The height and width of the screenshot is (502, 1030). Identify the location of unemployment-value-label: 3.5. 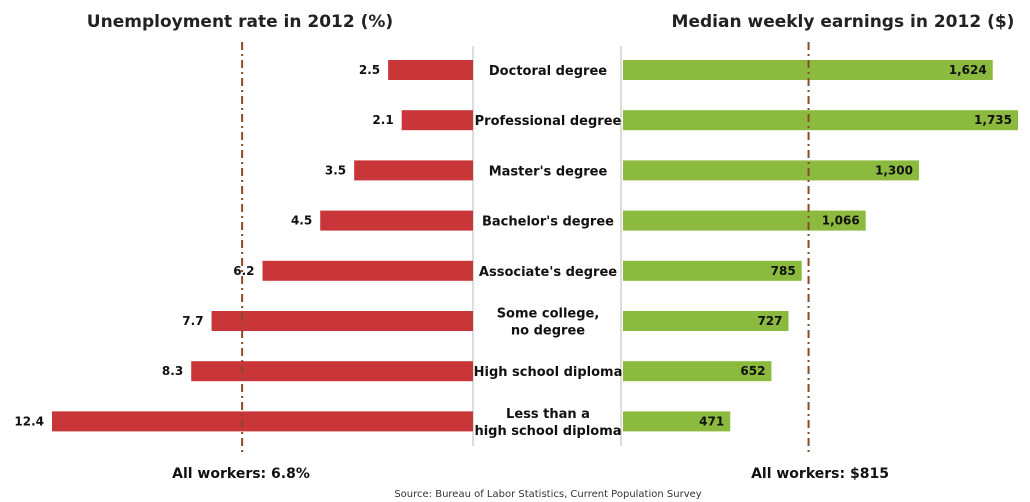
(335, 170).